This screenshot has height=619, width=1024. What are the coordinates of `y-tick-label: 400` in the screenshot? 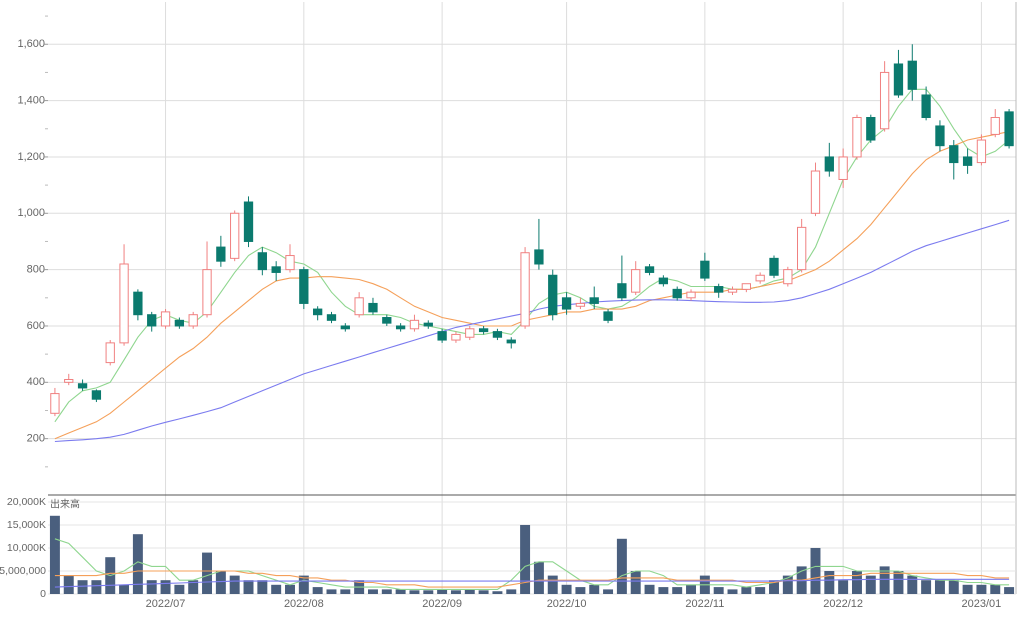 It's located at (36, 382).